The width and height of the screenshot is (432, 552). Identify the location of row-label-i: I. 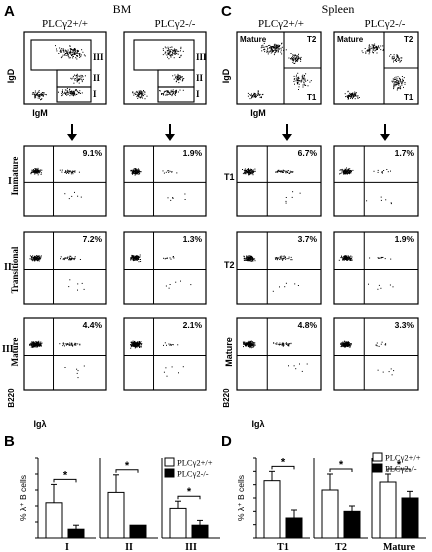
(10, 181).